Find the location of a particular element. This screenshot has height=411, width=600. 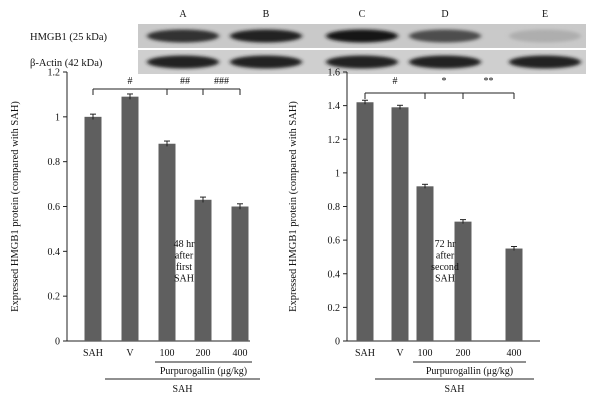

western-blot-panel: HMGB1 (25 kDa) β-Actin (42 kDa) A B C D E is located at coordinates (308, 41).